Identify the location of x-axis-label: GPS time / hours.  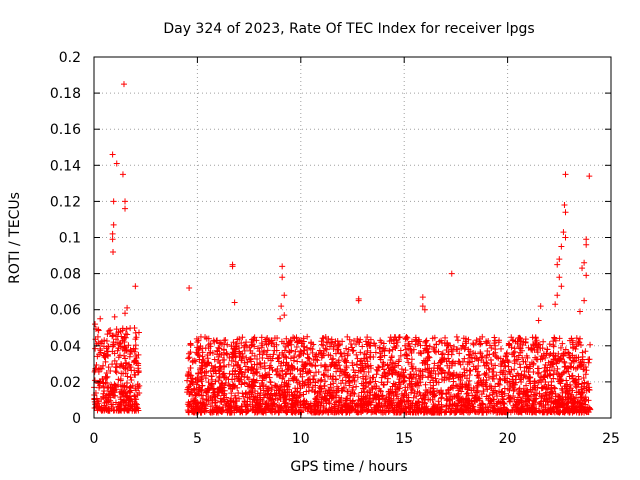
(348, 467).